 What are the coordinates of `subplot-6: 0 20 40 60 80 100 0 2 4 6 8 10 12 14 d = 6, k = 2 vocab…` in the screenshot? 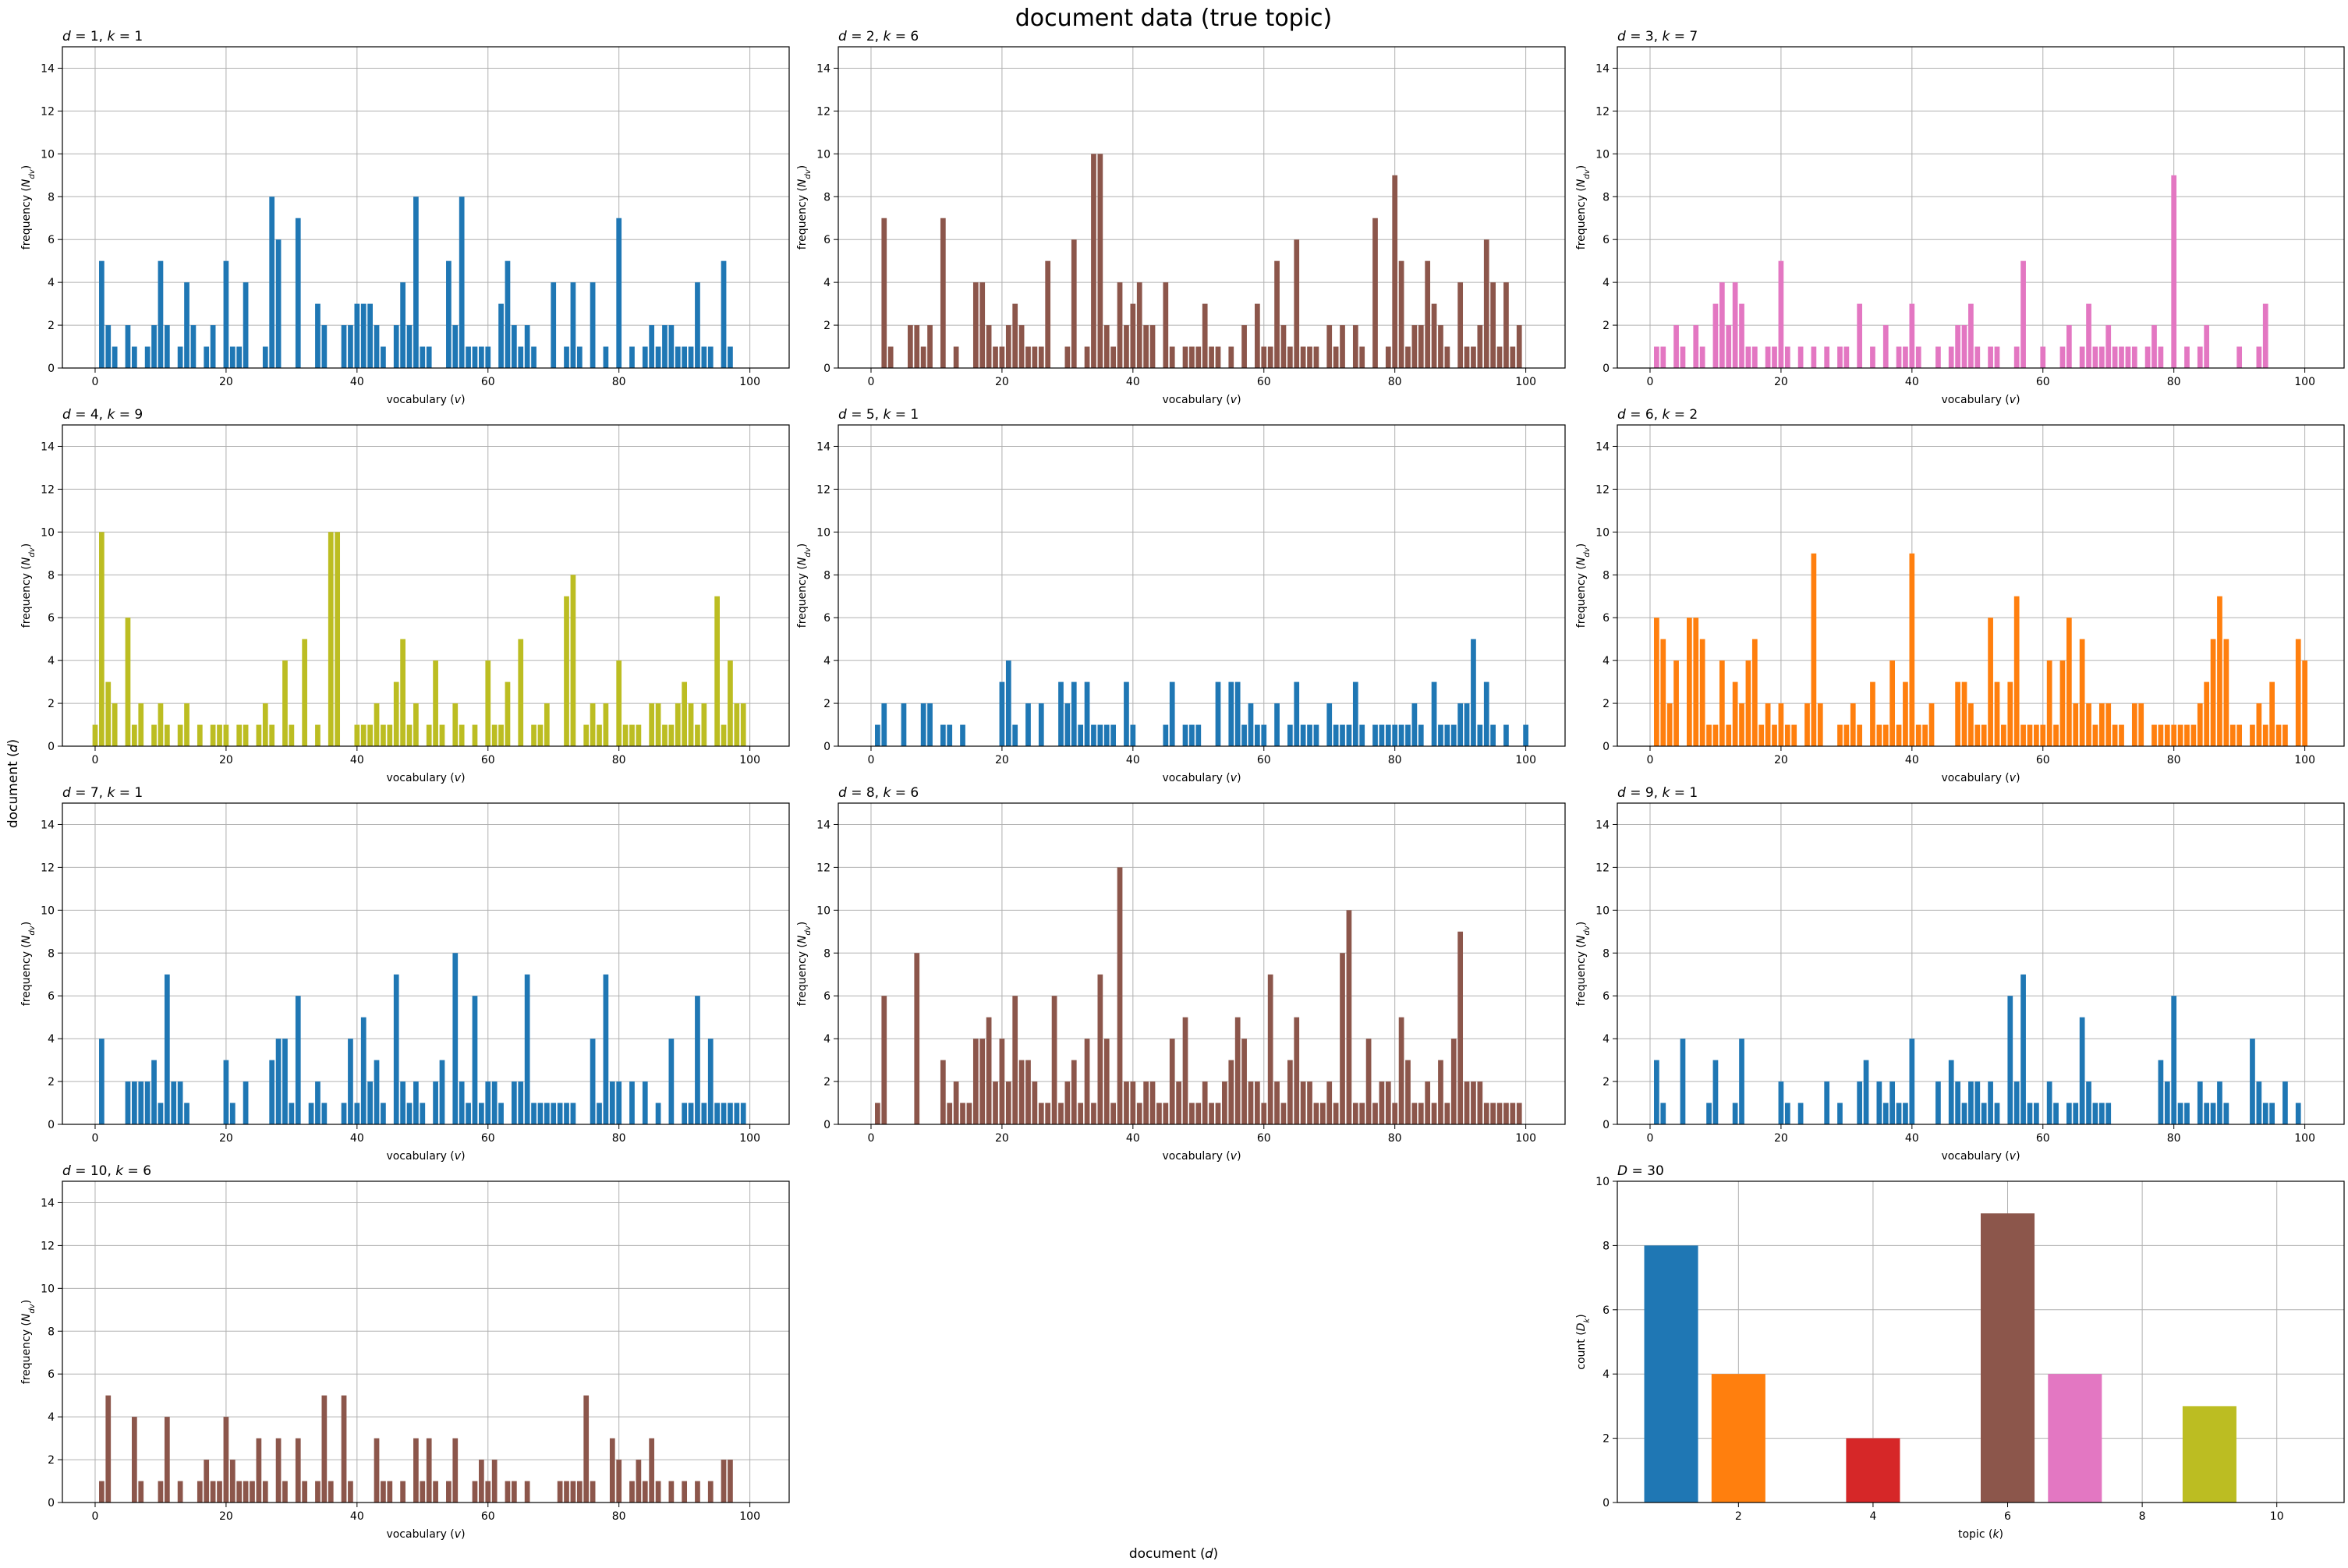 It's located at (1960, 595).